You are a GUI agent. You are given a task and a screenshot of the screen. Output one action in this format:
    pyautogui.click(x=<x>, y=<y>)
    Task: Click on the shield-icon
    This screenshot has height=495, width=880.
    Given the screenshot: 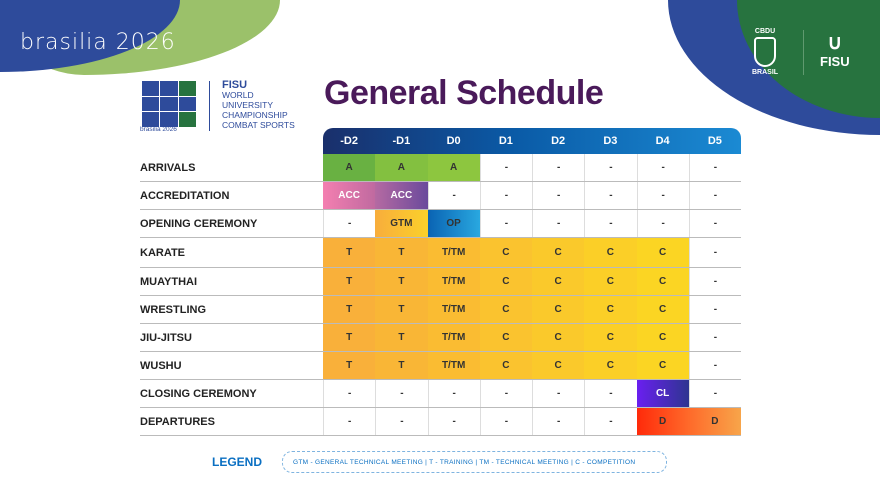 What is the action you would take?
    pyautogui.click(x=765, y=52)
    